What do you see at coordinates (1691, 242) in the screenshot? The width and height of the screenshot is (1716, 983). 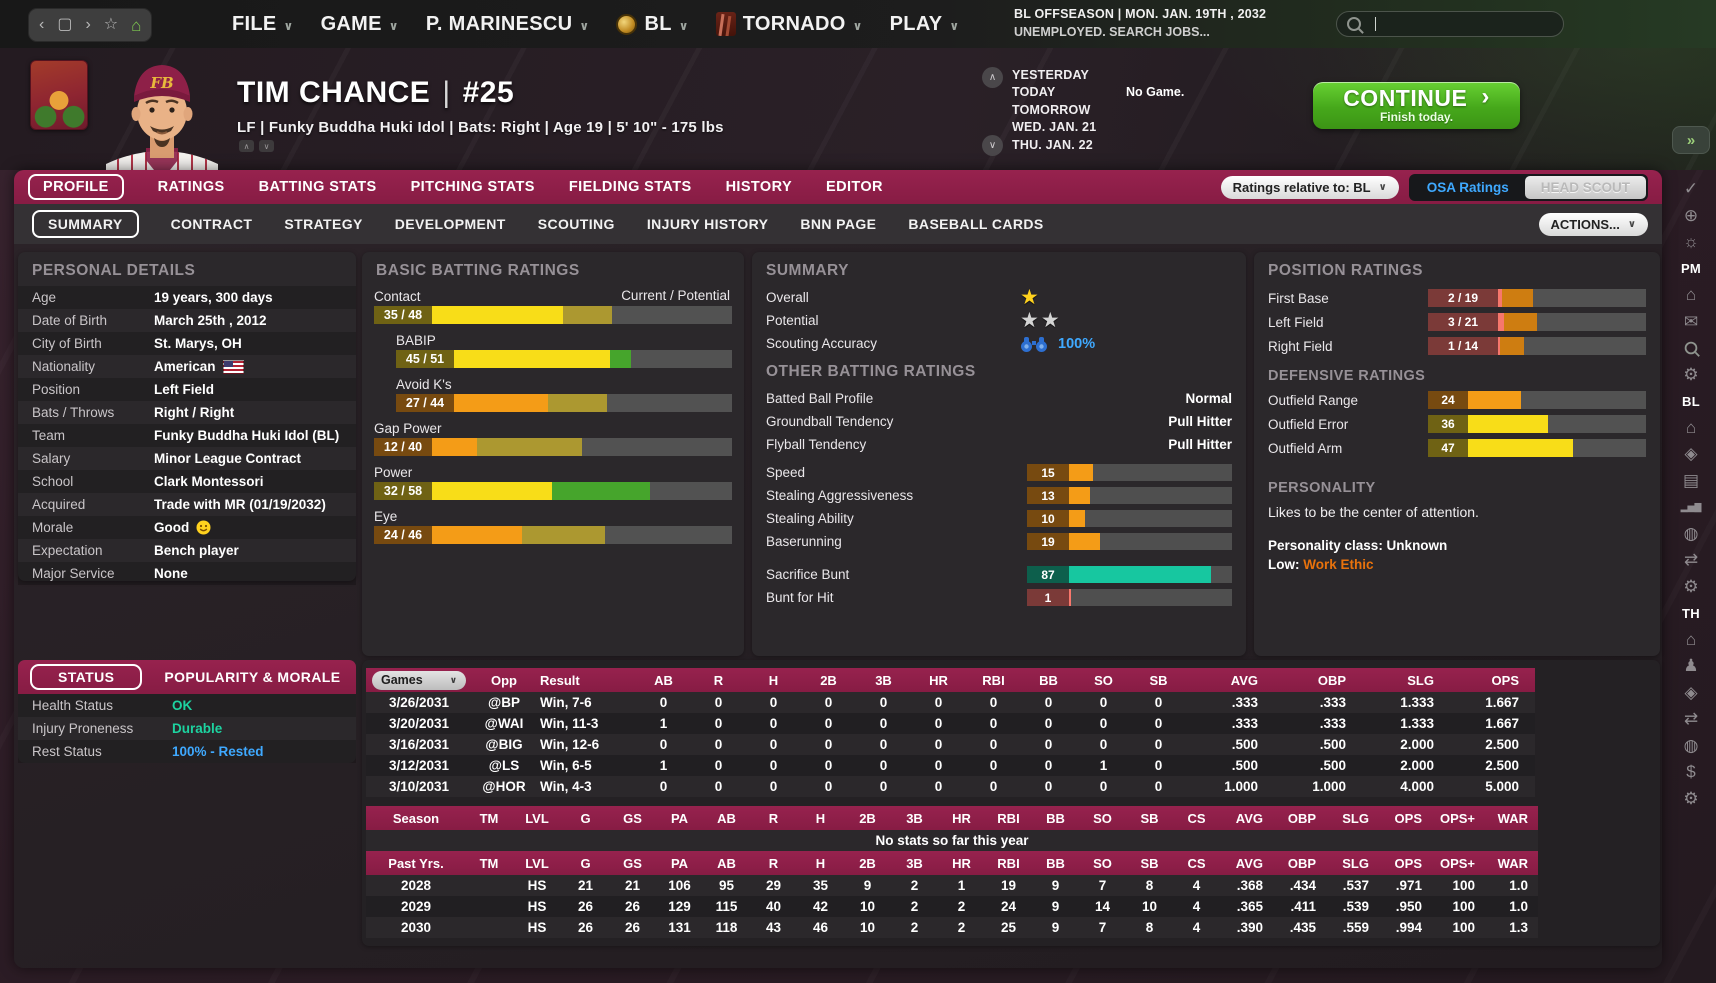 I see `idea-icon: ☼` at bounding box center [1691, 242].